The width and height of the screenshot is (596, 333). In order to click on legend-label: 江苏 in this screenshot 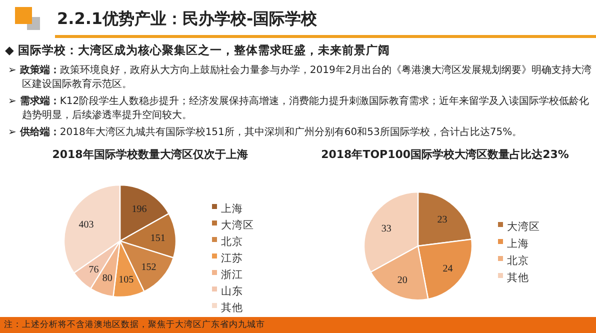, I will do `click(232, 258)`.